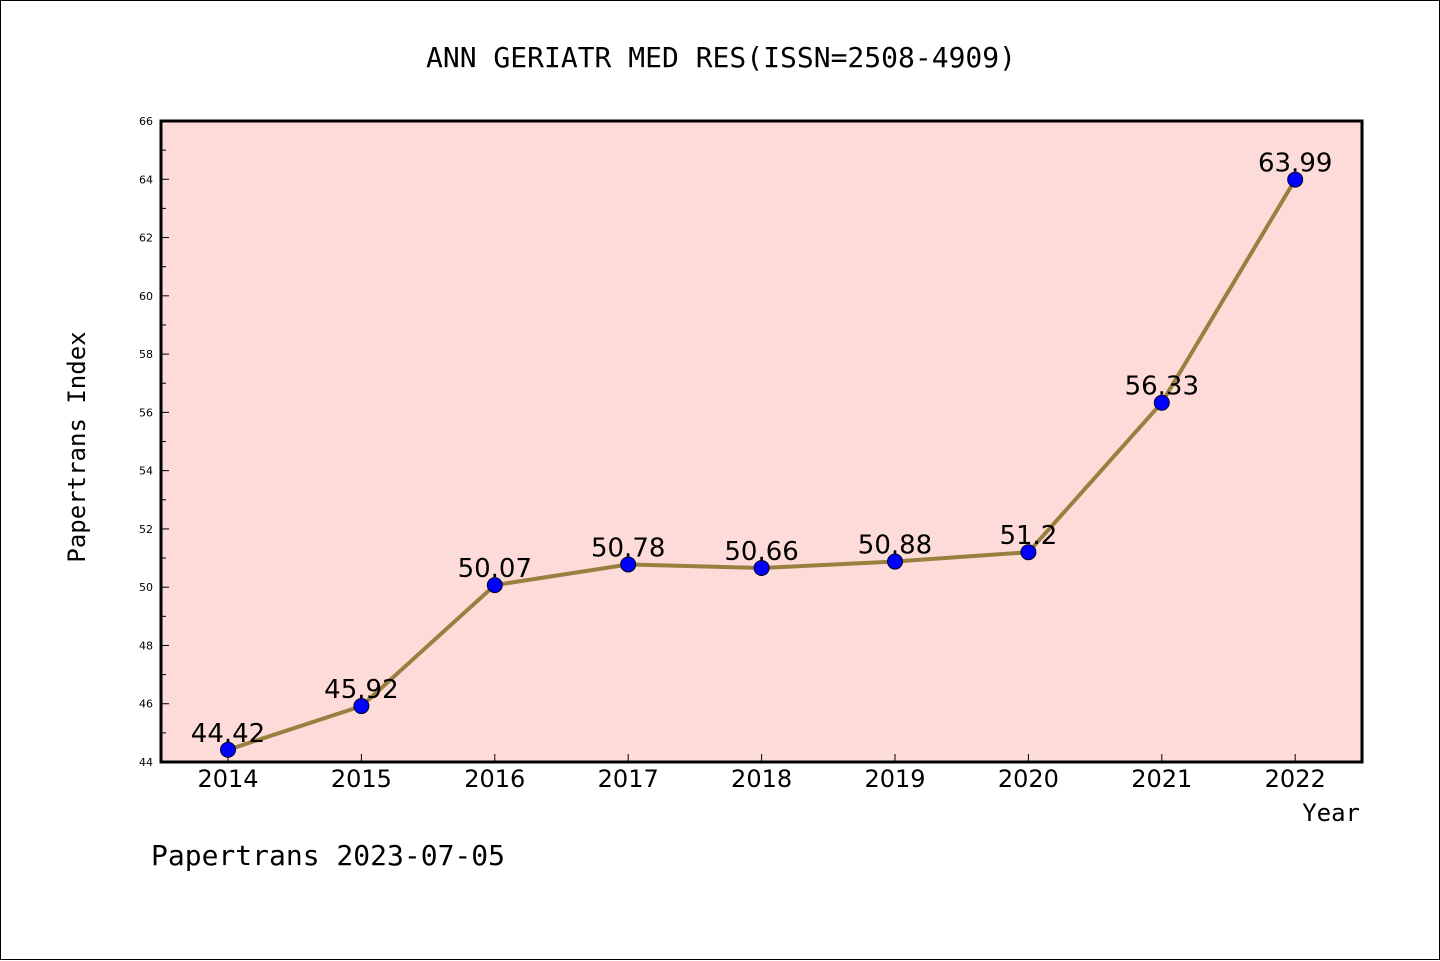 Image resolution: width=1440 pixels, height=961 pixels. Describe the element at coordinates (146, 587) in the screenshot. I see `y-tick-label: 50` at that location.